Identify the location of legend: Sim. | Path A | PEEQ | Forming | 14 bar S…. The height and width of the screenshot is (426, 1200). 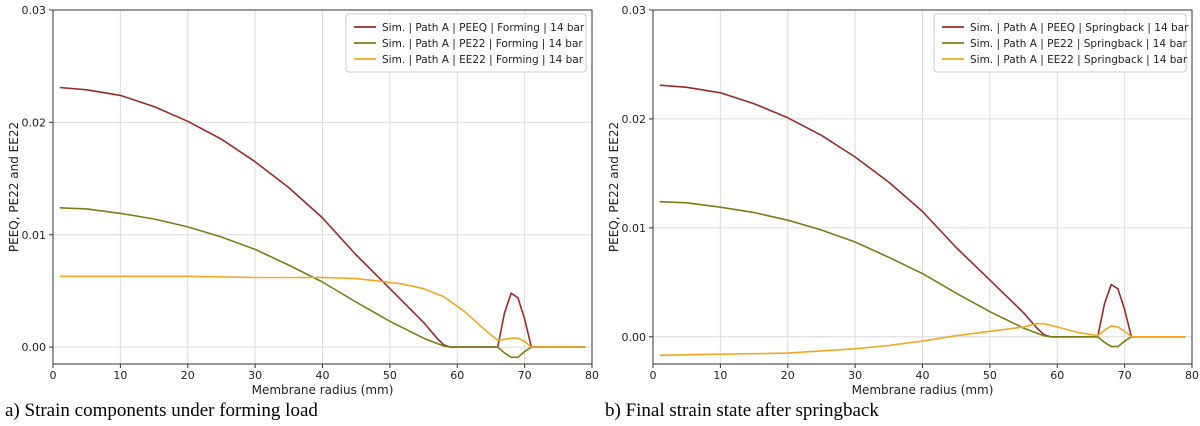
(466, 43).